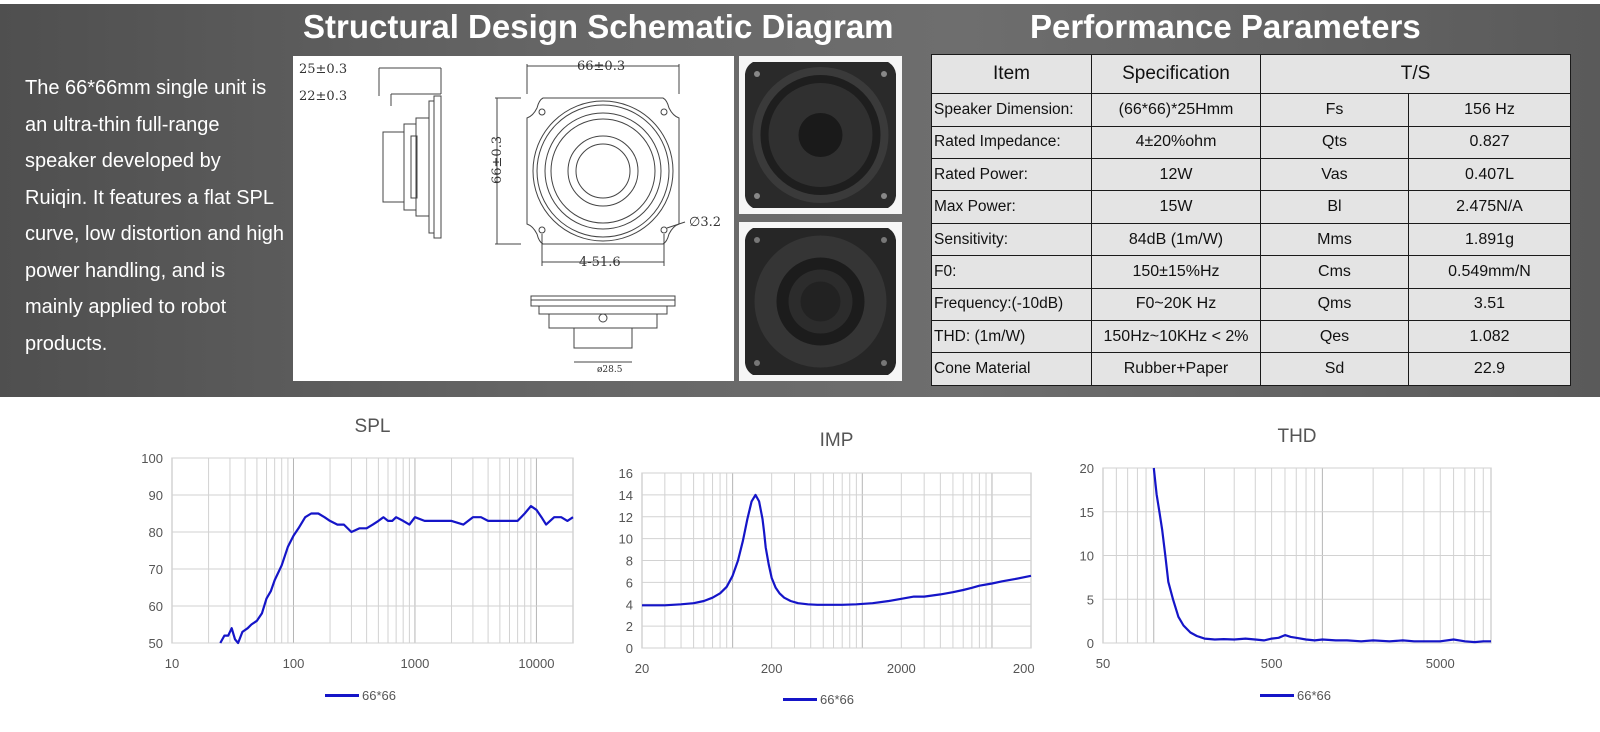 Image resolution: width=1600 pixels, height=732 pixels. Describe the element at coordinates (1489, 239) in the screenshot. I see `cell-ts-value: 1.891g` at that location.